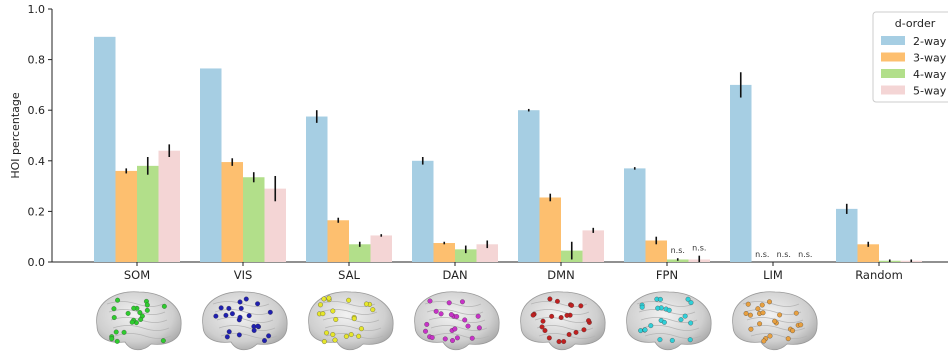 The image size is (948, 358). I want to click on bar-sal-3-way, so click(338, 241).